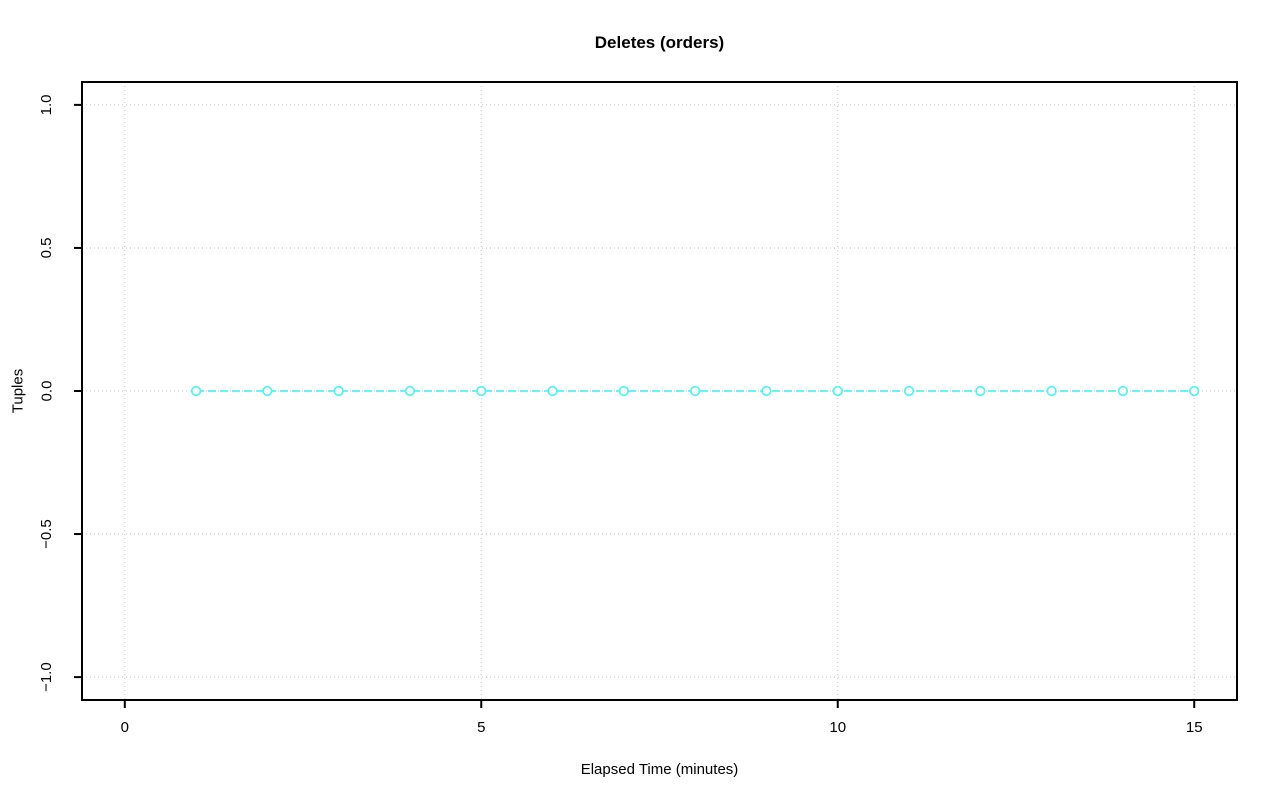 The image size is (1280, 801). I want to click on x-axis-label: Elapsed Time (minutes), so click(659, 769).